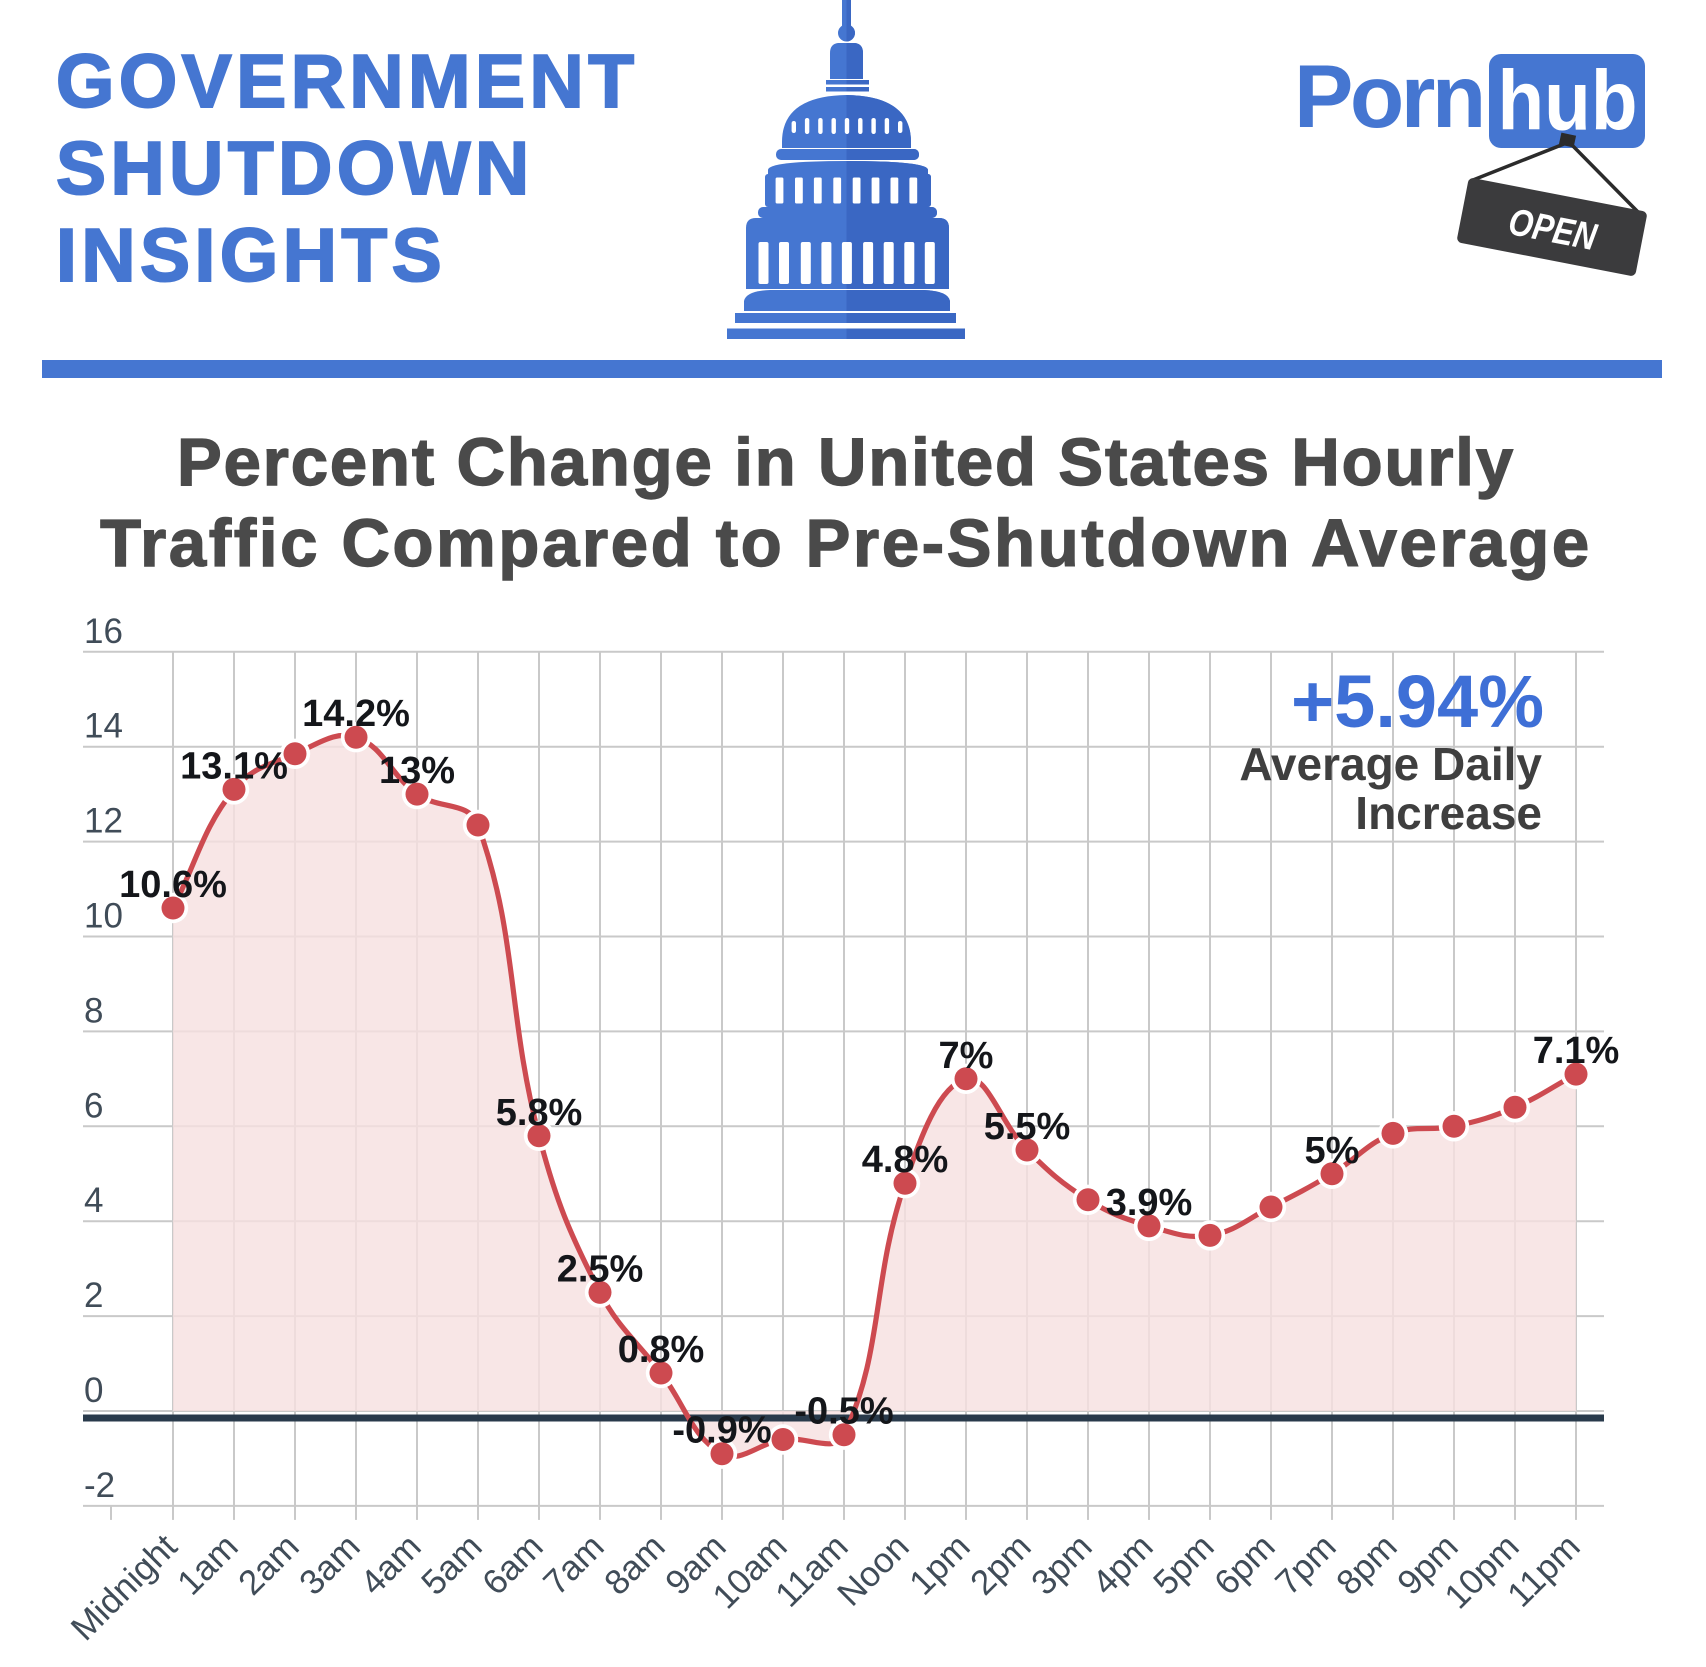 This screenshot has height=1667, width=1706. Describe the element at coordinates (103, 631) in the screenshot. I see `svg-text: 16` at that location.